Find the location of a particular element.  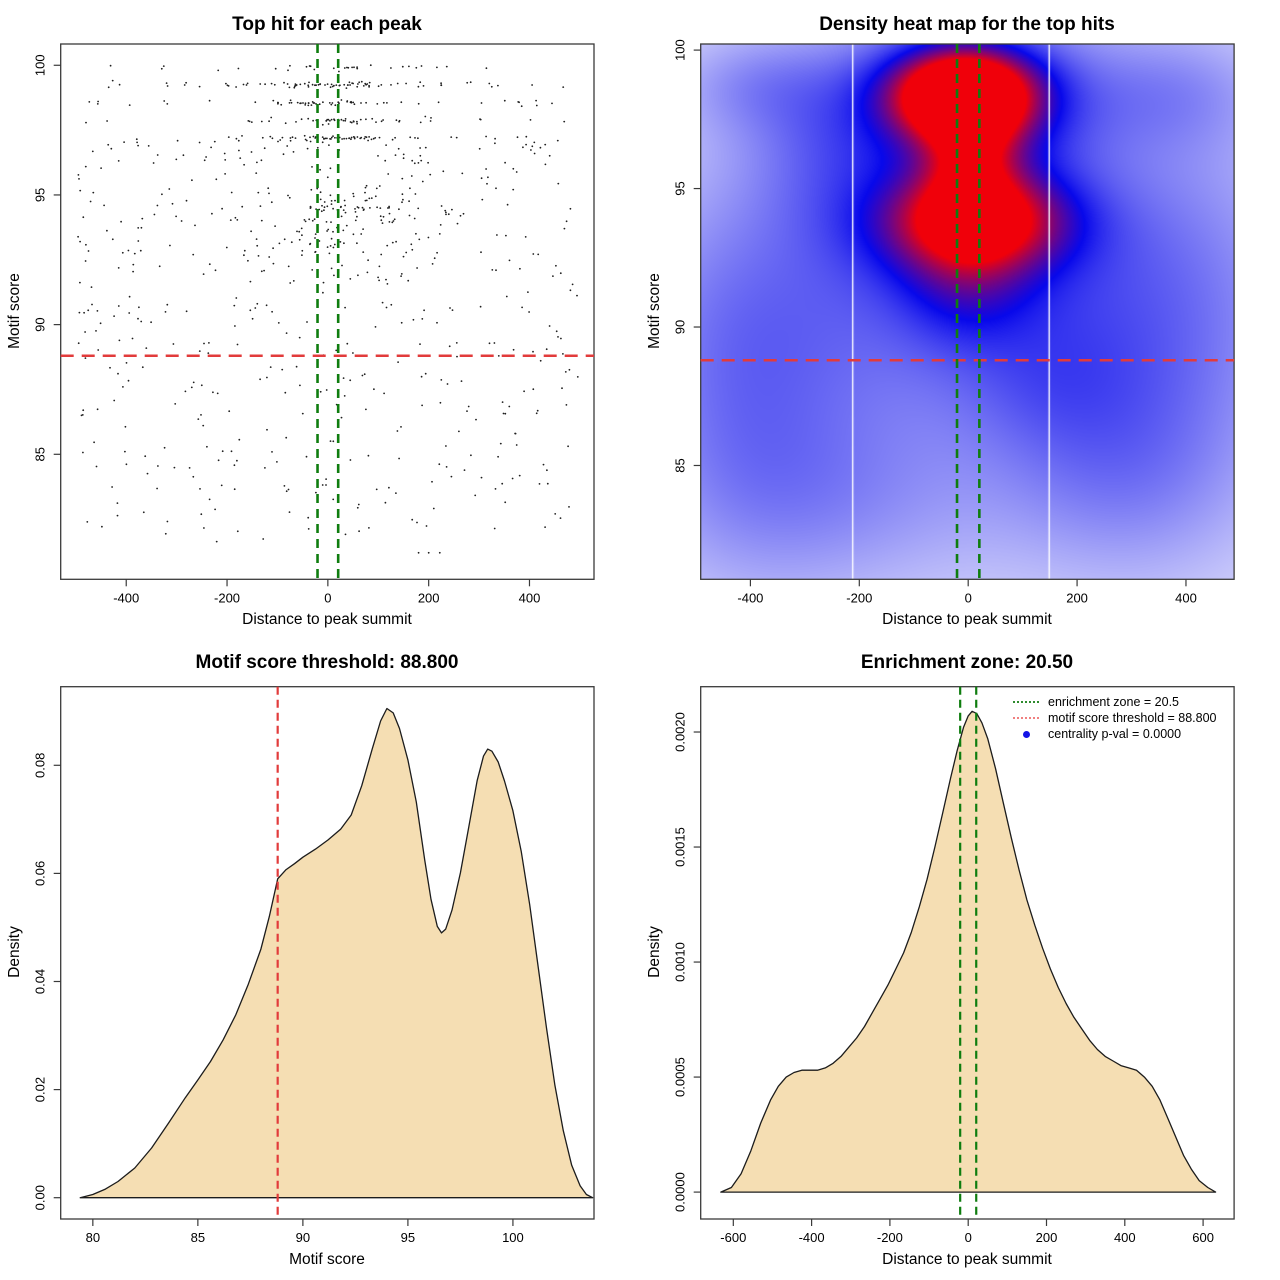

x-tick-label: 600 is located at coordinates (1203, 1237).